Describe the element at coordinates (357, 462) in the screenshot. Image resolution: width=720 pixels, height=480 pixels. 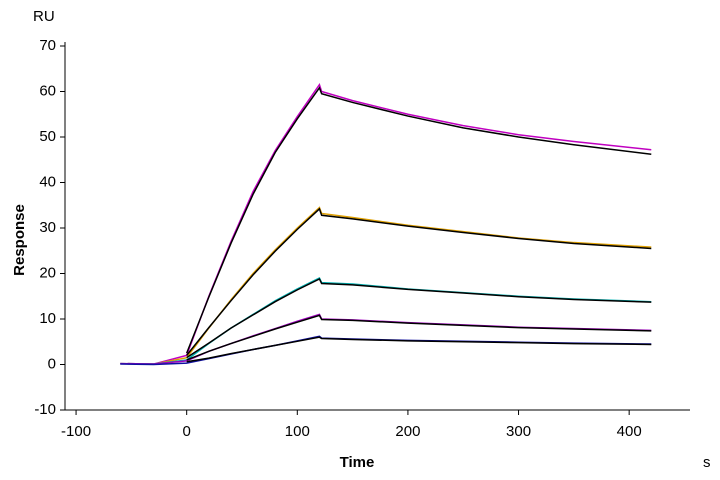
I see `x-axis-label: Time` at that location.